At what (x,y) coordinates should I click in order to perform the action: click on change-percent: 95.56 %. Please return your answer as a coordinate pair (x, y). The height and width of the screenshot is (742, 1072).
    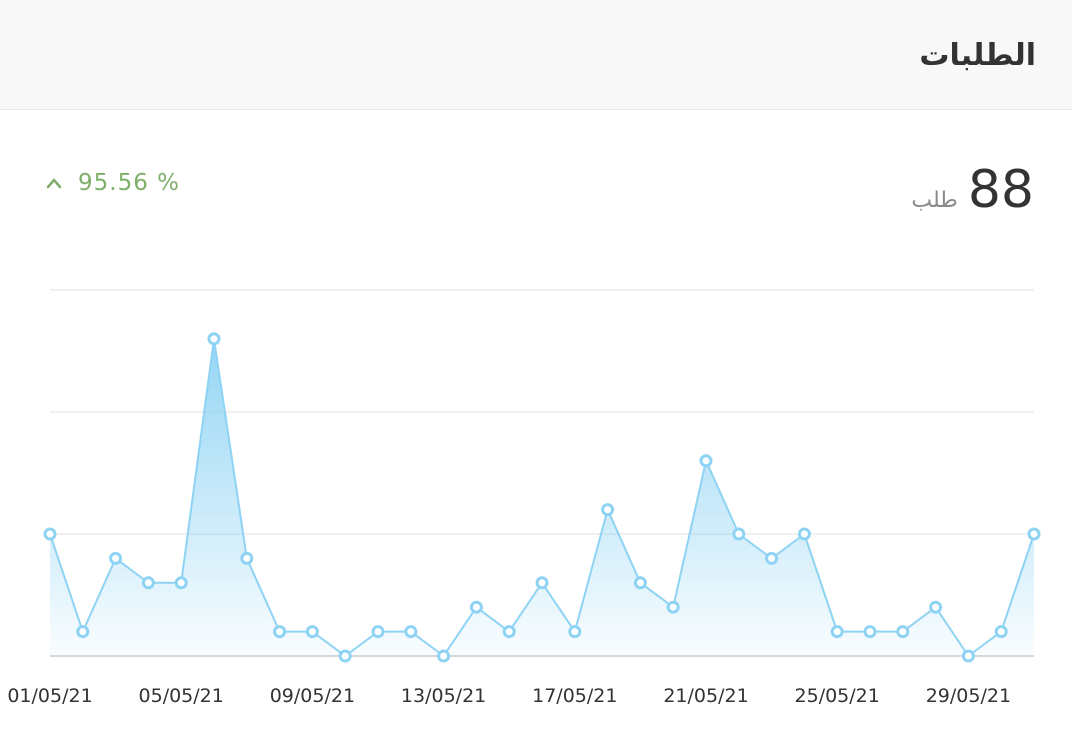
    Looking at the image, I should click on (129, 183).